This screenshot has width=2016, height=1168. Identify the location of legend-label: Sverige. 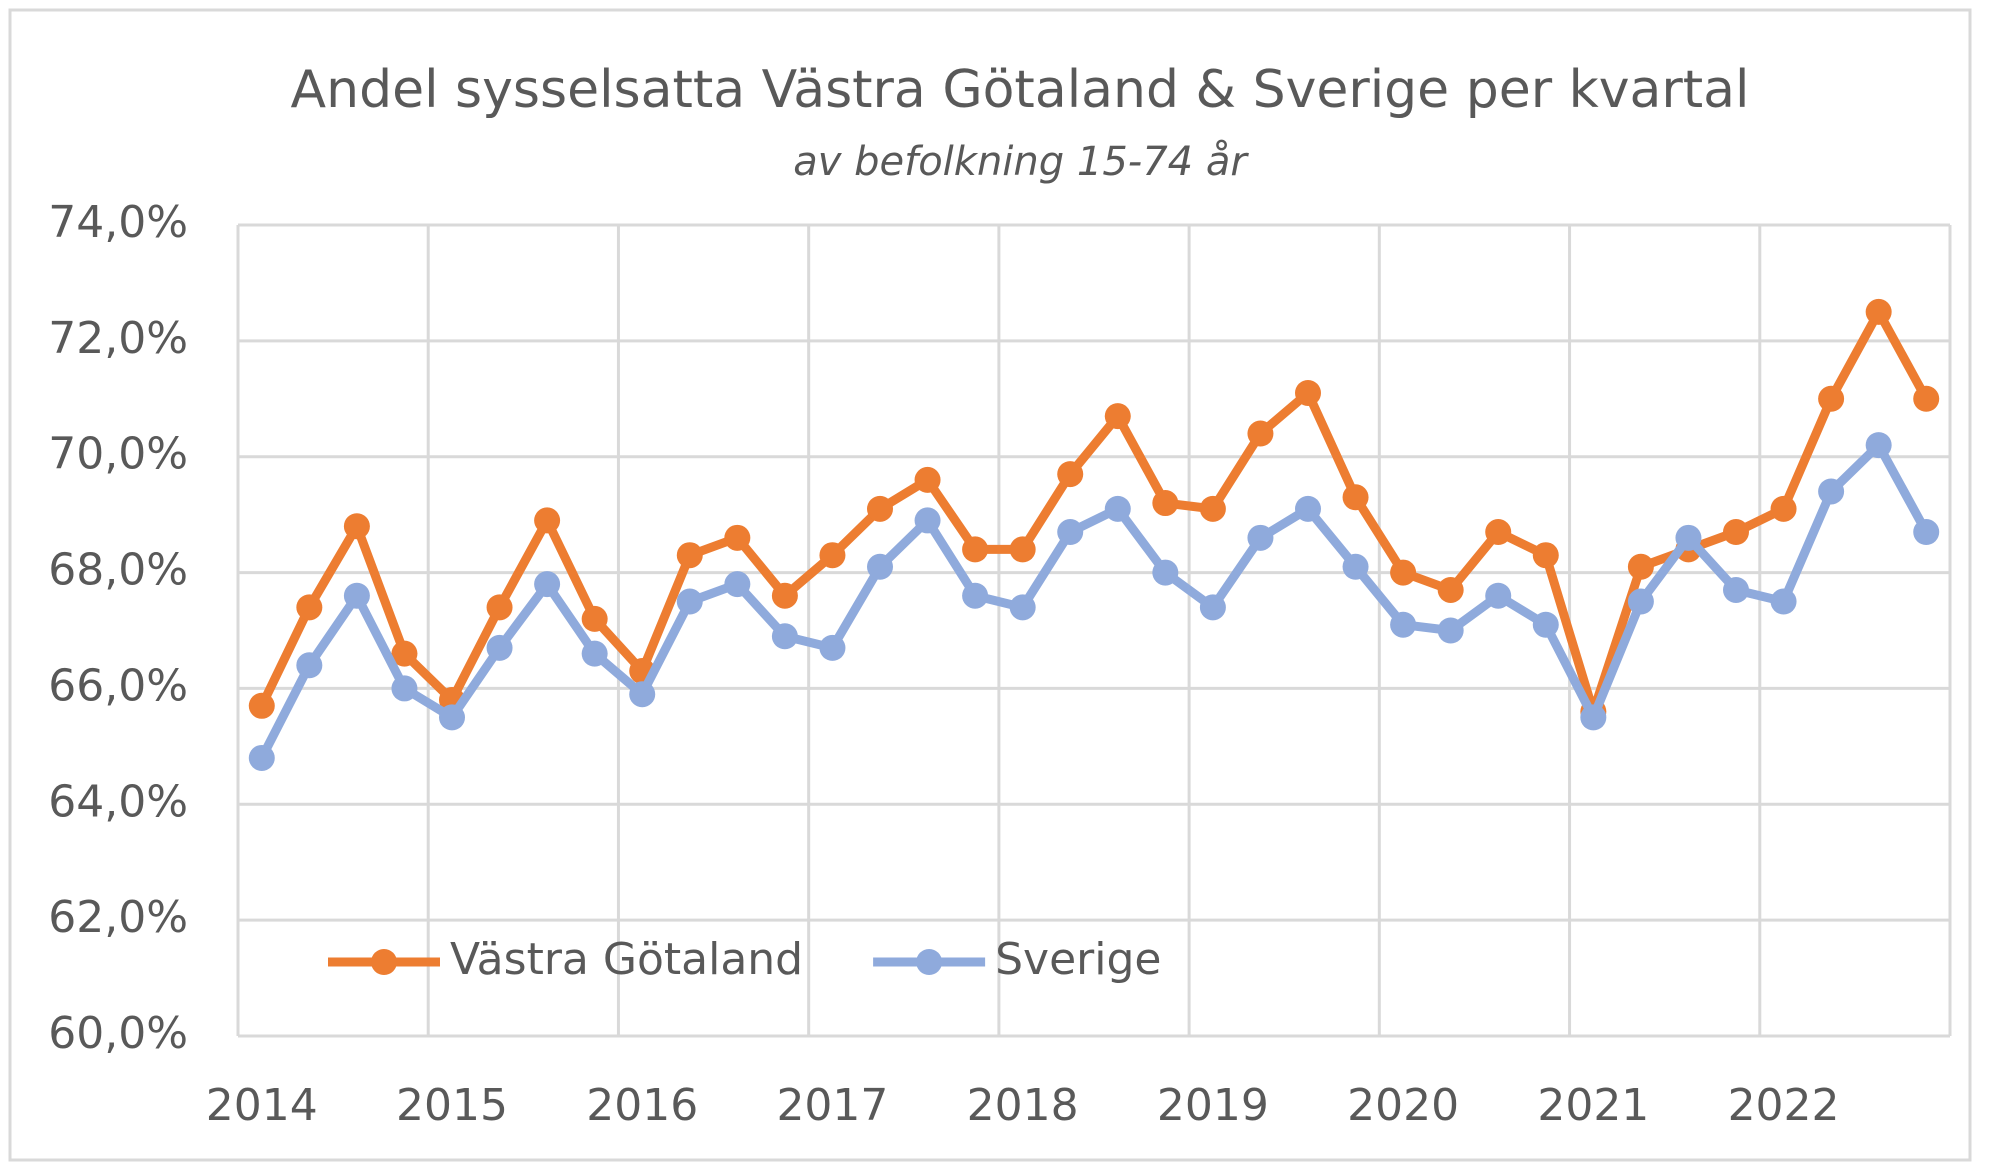
(1078, 959).